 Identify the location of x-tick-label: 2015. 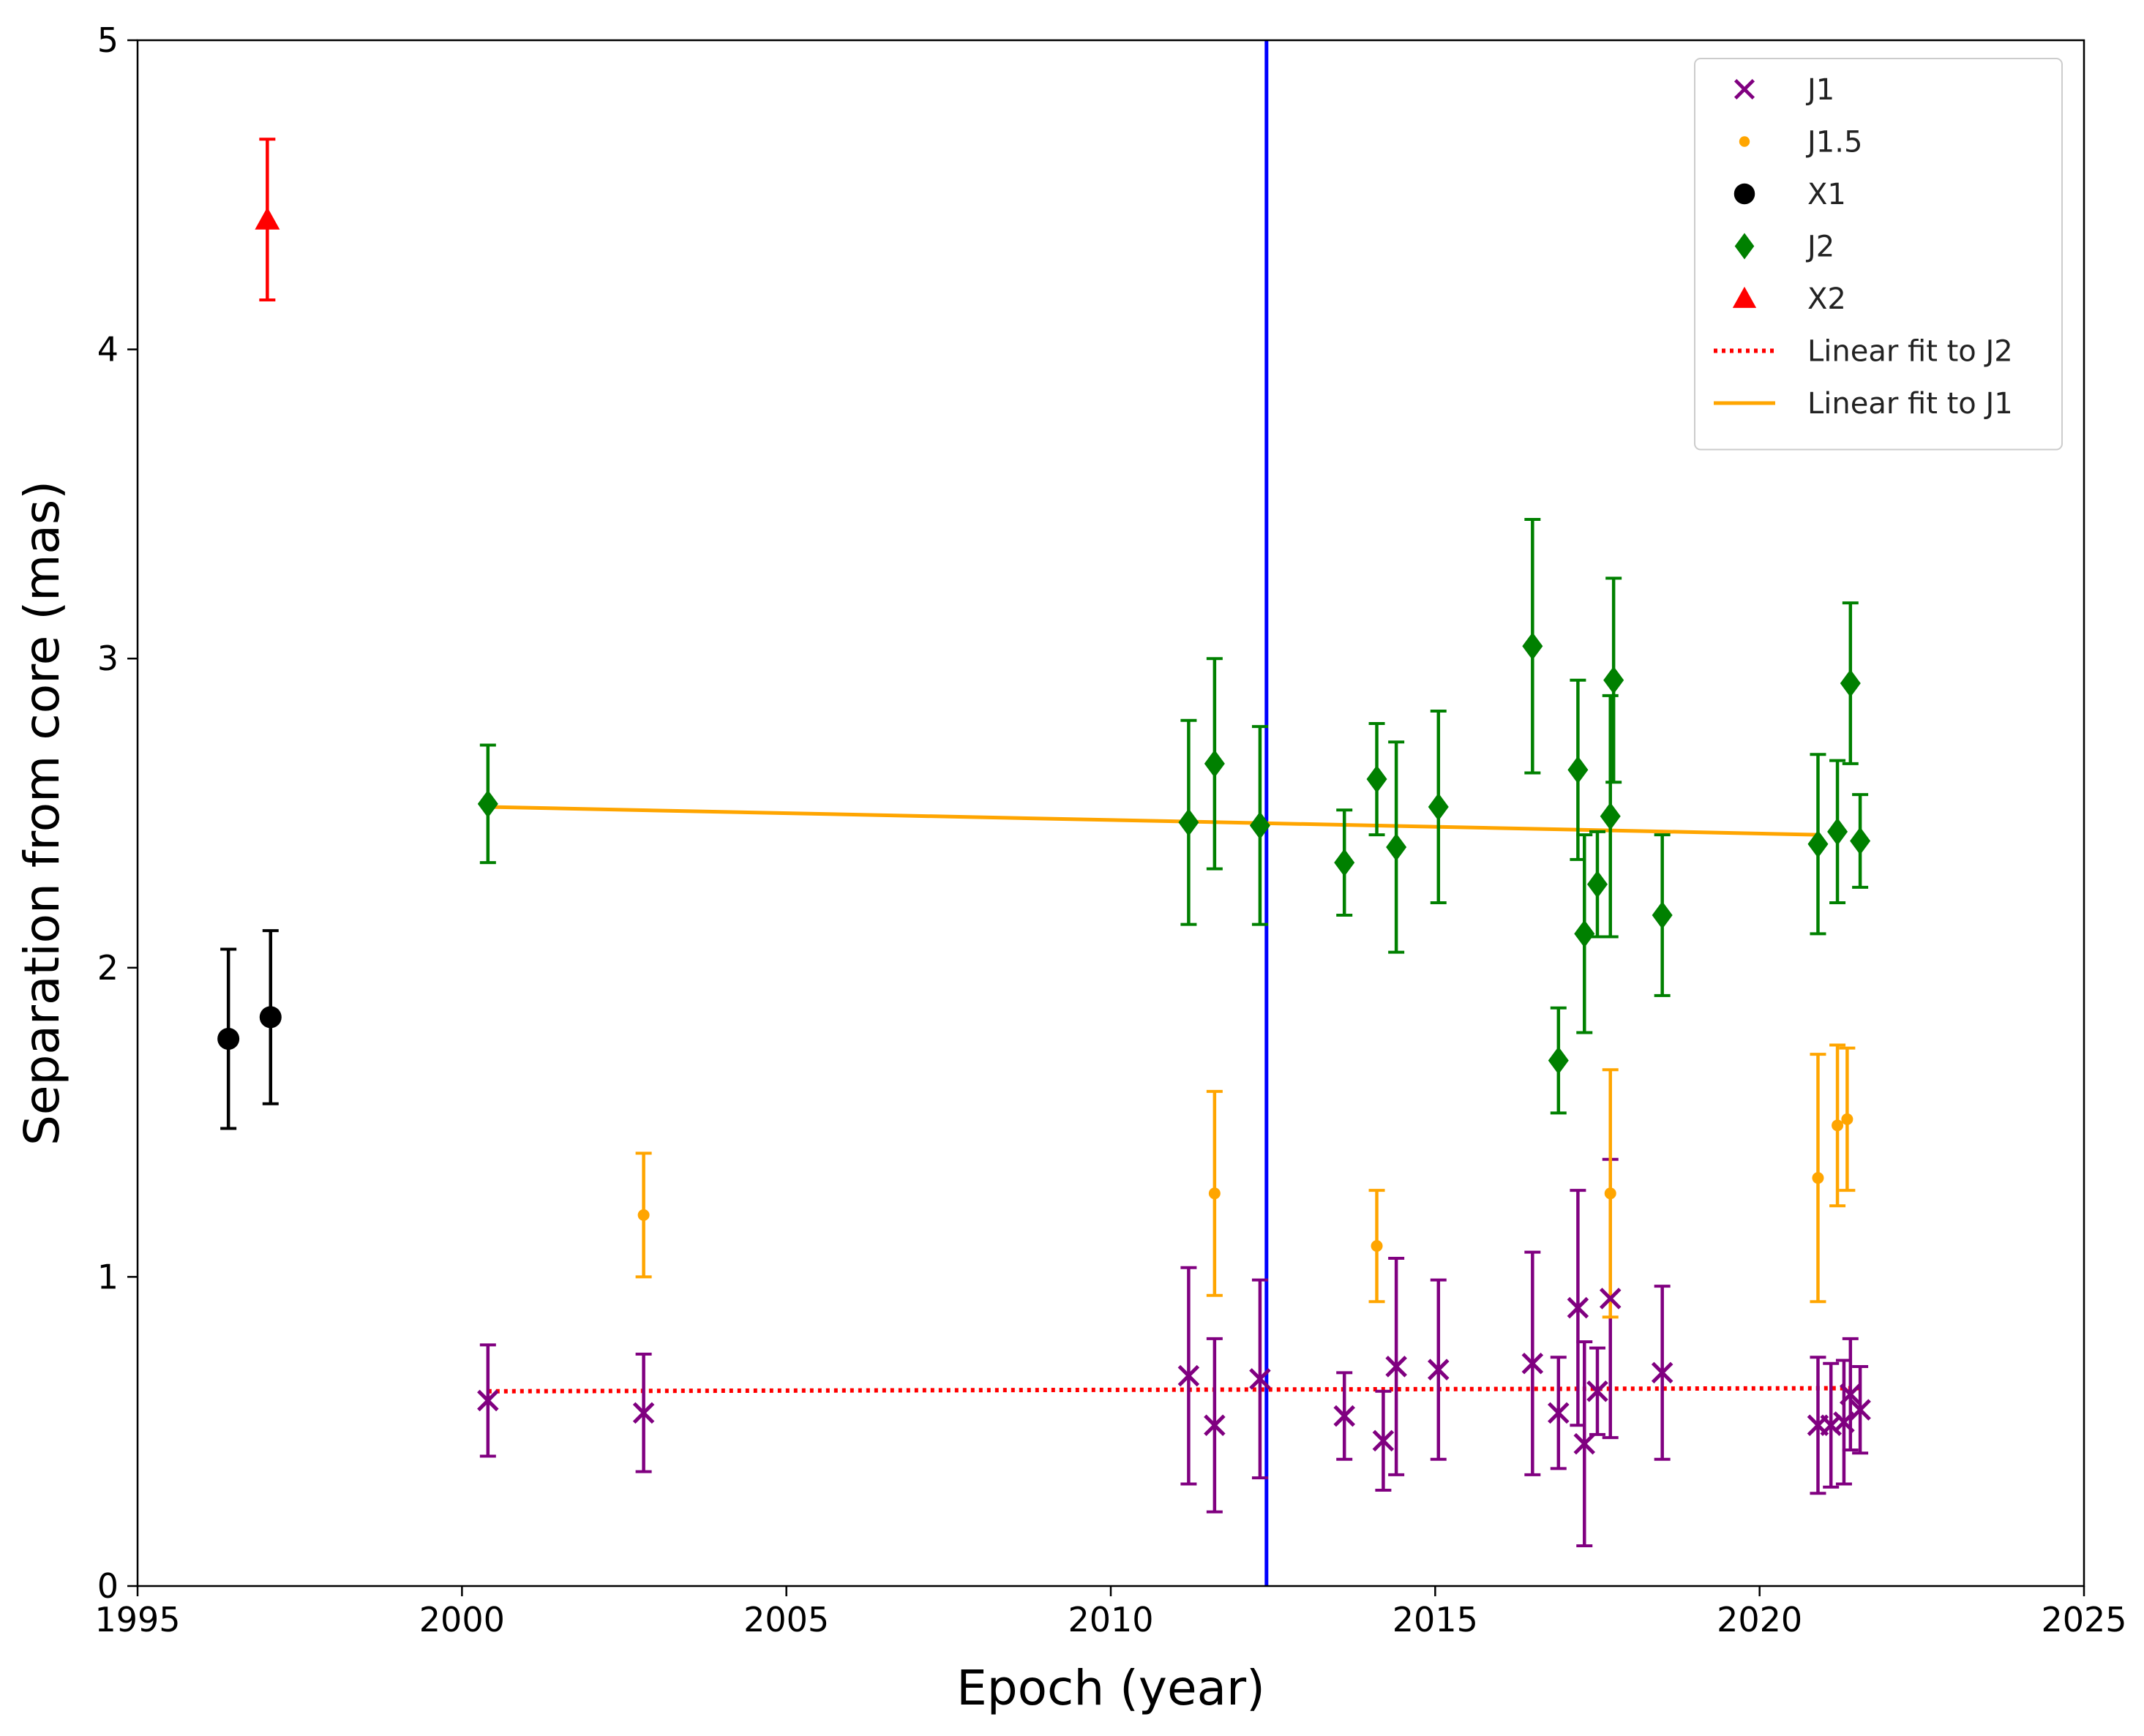
(1436, 1619).